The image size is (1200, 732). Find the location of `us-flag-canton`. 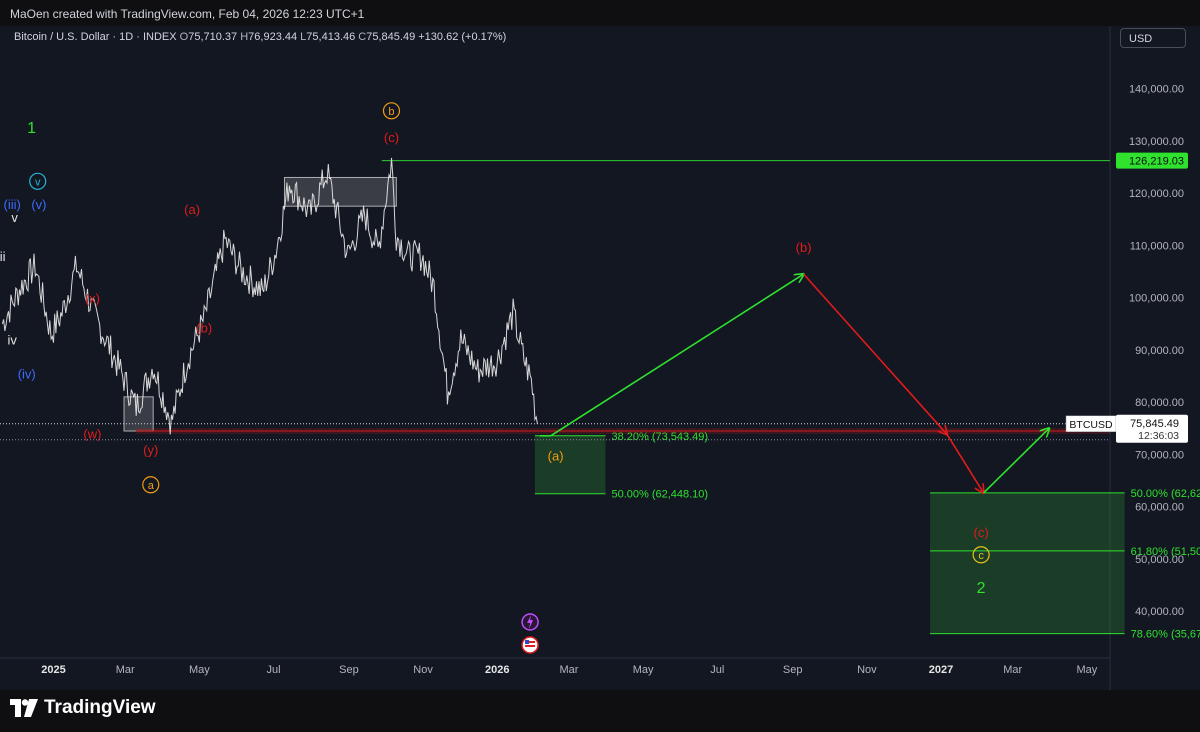

us-flag-canton is located at coordinates (527, 642).